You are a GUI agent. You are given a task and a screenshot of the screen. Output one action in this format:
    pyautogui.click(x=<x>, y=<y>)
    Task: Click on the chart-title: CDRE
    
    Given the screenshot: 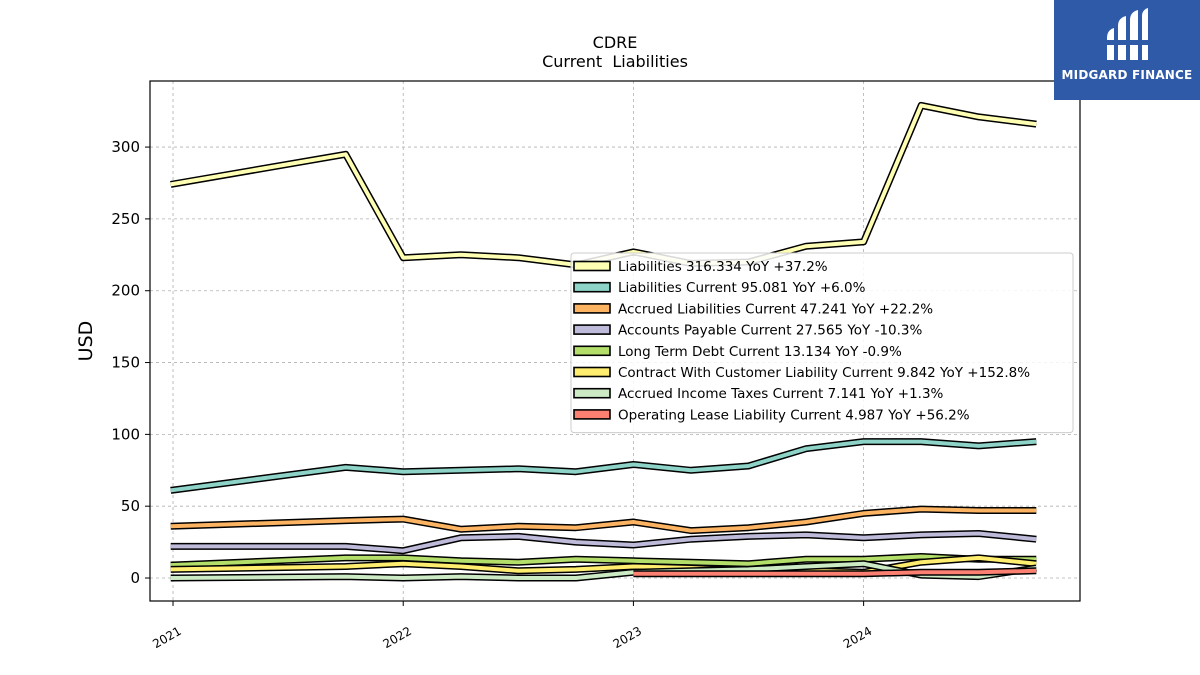 What is the action you would take?
    pyautogui.click(x=615, y=42)
    